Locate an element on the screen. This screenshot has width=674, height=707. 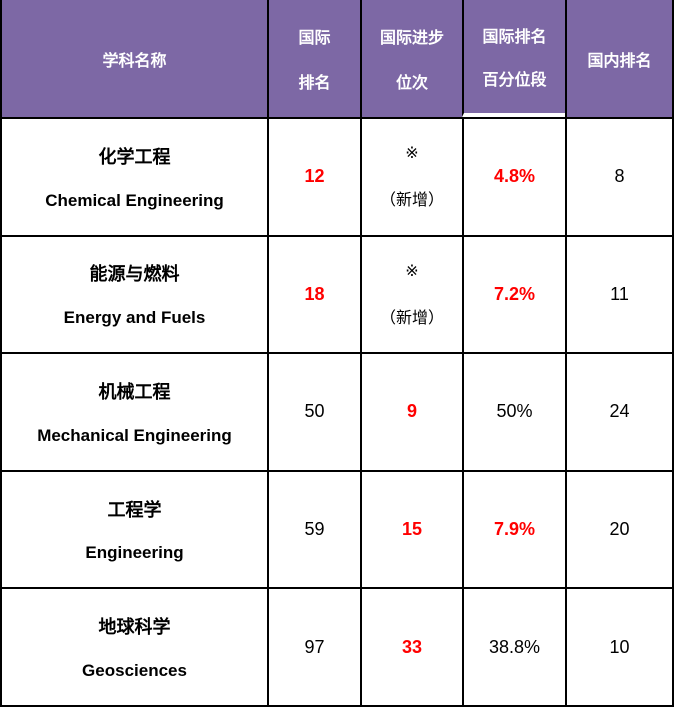
domestic-rank-cell: 24 is located at coordinates (618, 411).